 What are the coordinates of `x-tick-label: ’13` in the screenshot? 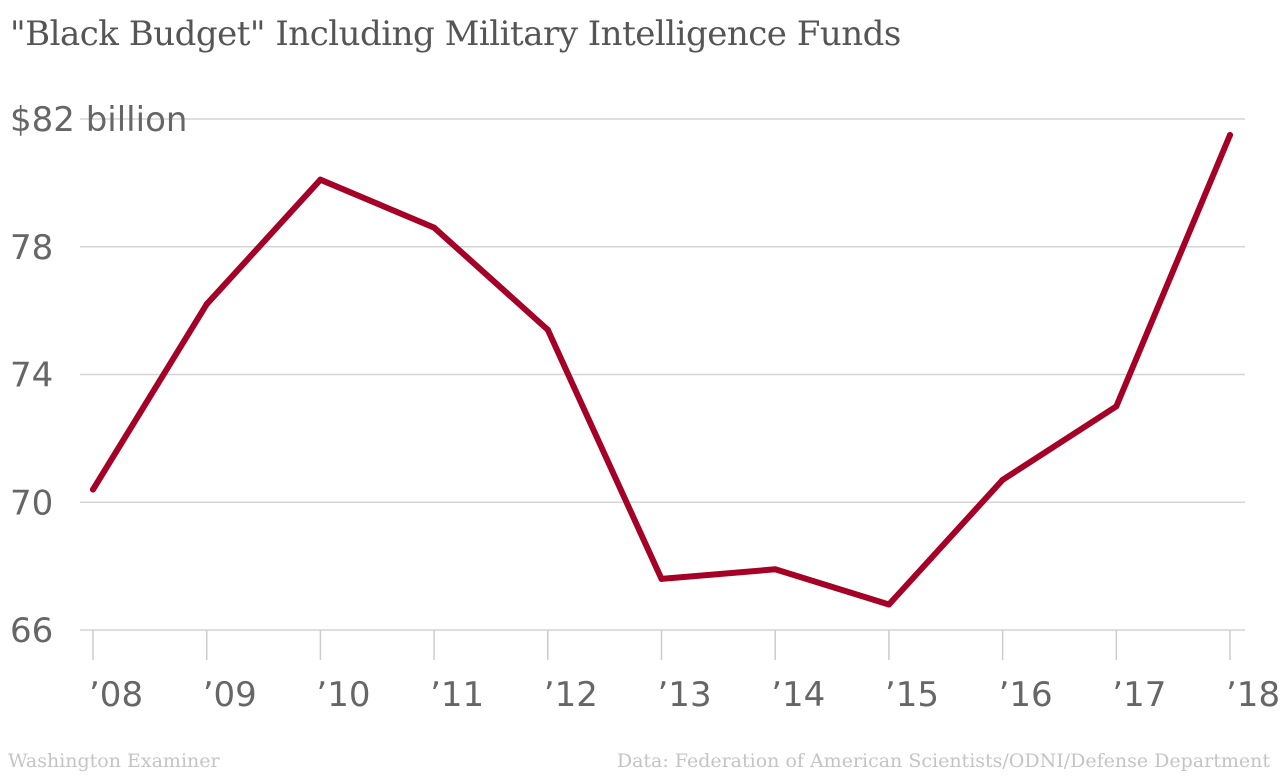 It's located at (685, 695).